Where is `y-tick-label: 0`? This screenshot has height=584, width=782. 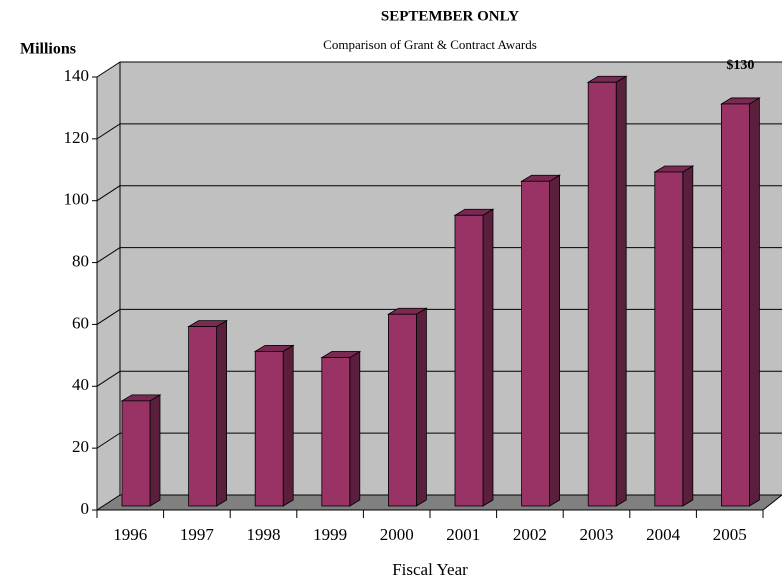 y-tick-label: 0 is located at coordinates (85, 508).